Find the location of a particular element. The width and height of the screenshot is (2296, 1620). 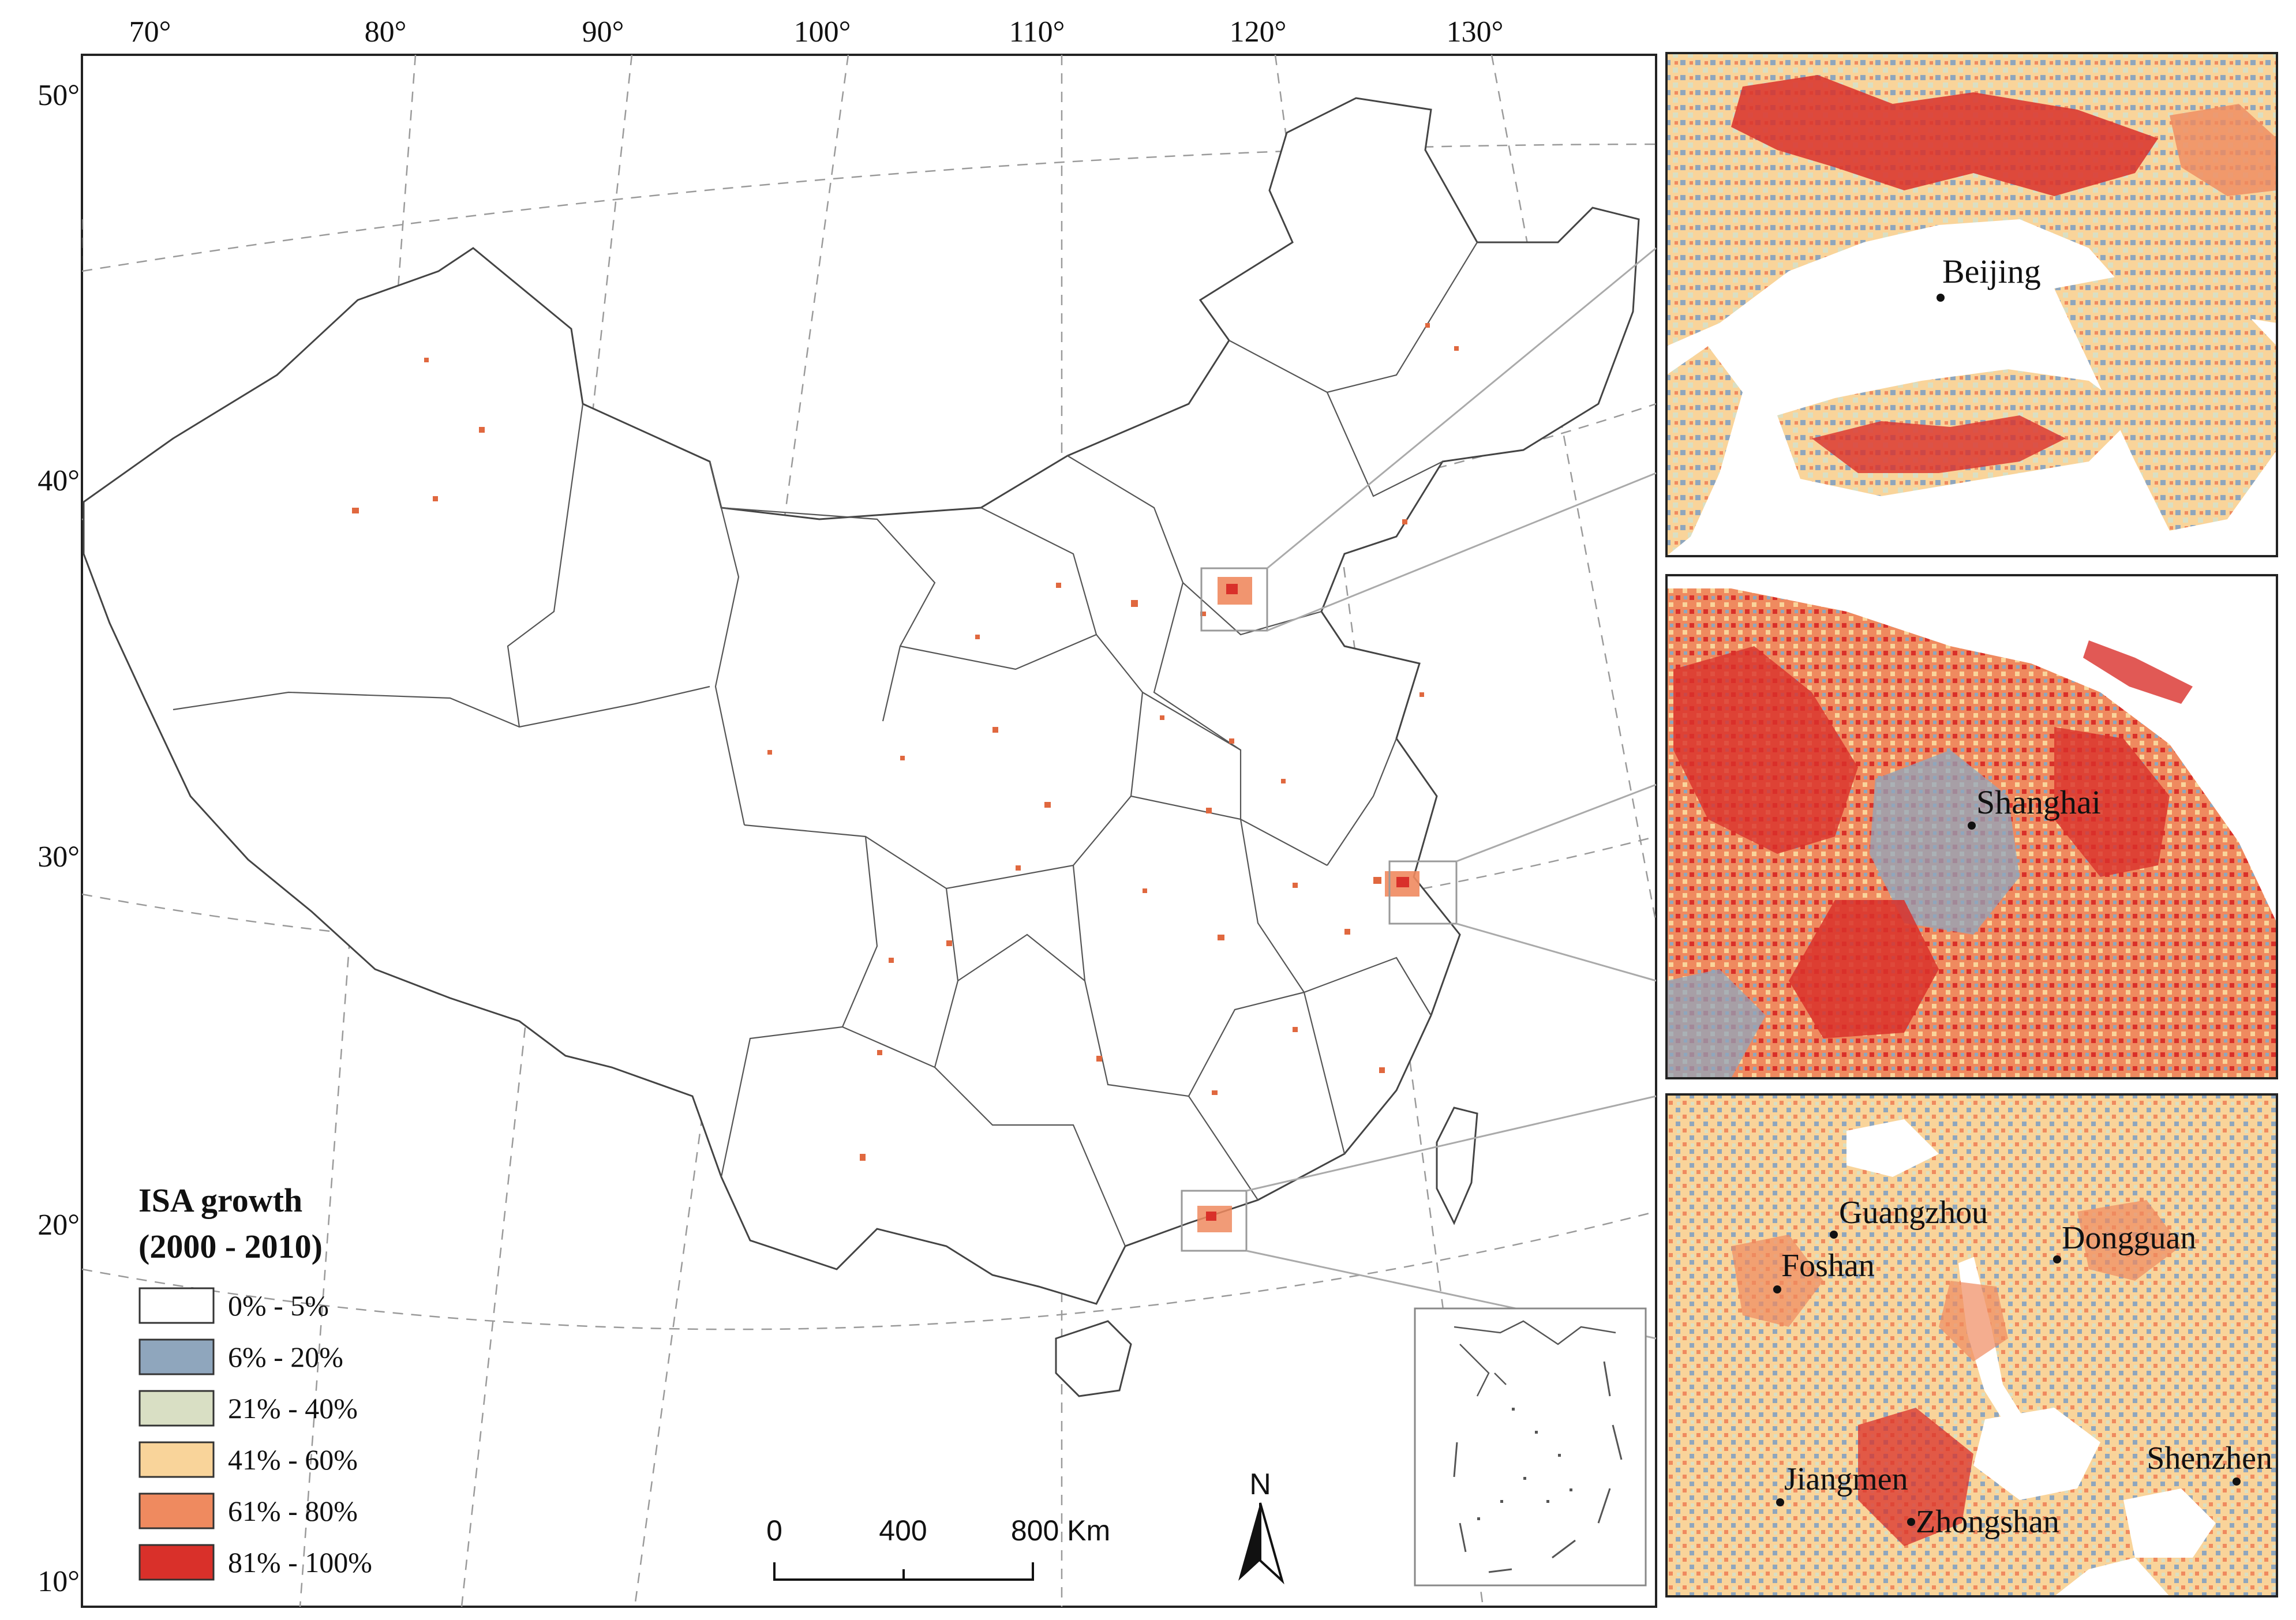

city-label-guangzhou: Guangzhou is located at coordinates (1913, 1213).